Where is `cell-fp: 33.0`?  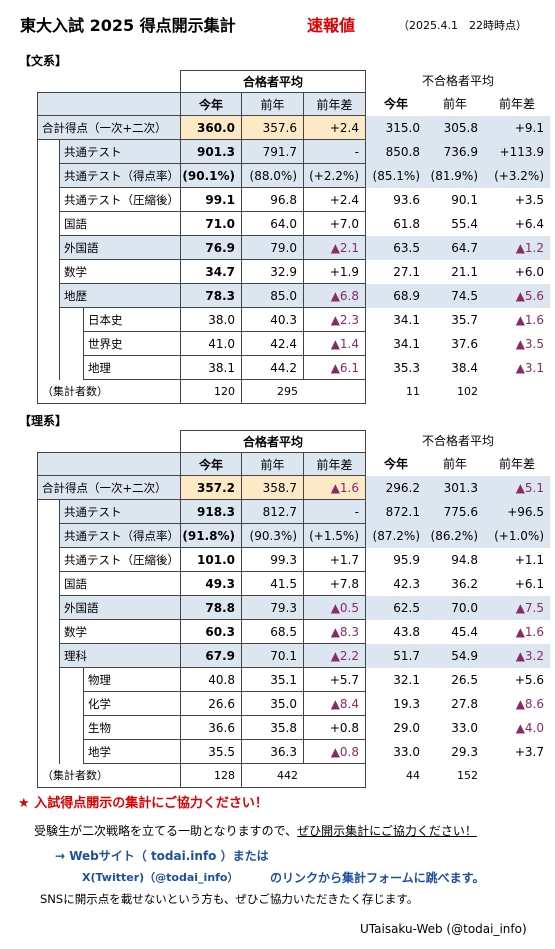
cell-fp: 33.0 is located at coordinates (464, 728).